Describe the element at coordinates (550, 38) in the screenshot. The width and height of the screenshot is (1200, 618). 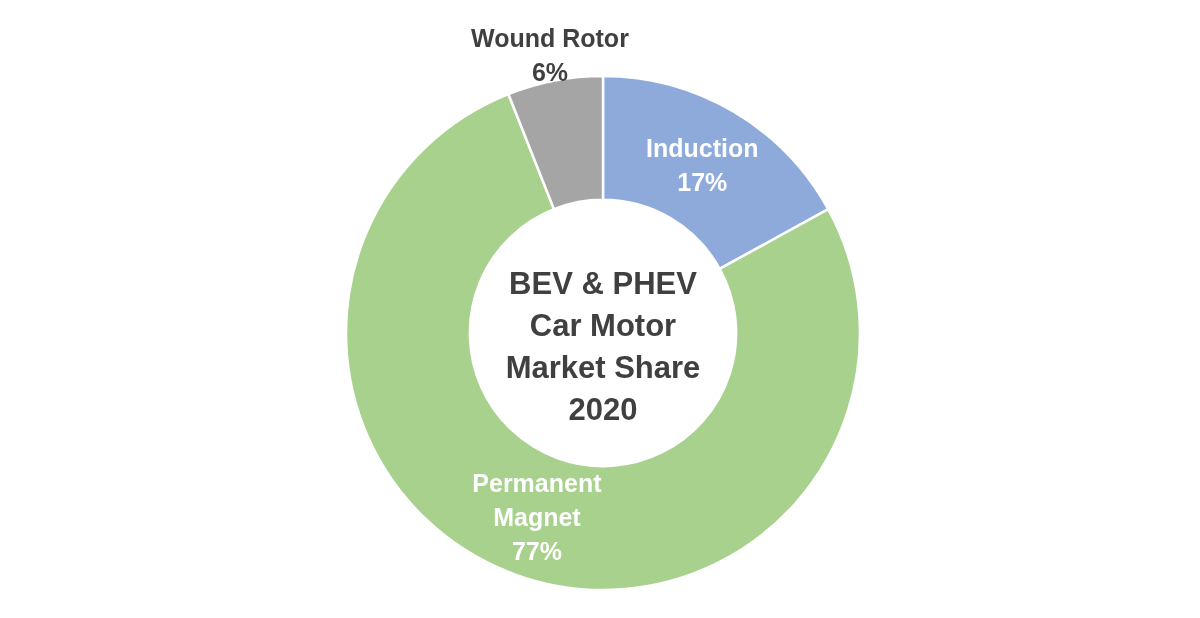
I see `slice-label: Wound Rotor` at that location.